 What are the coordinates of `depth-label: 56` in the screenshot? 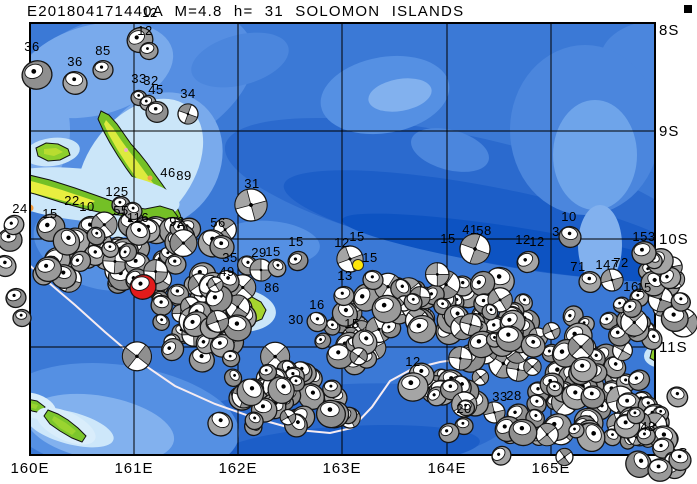 It's located at (217, 222).